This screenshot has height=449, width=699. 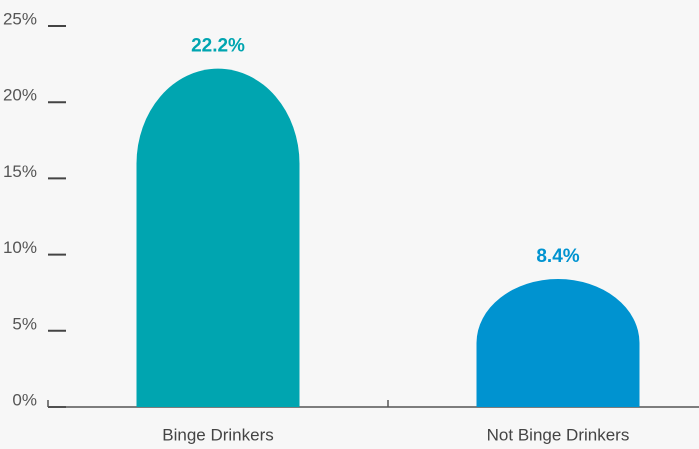 What do you see at coordinates (24, 399) in the screenshot?
I see `y-tick-label: 0%` at bounding box center [24, 399].